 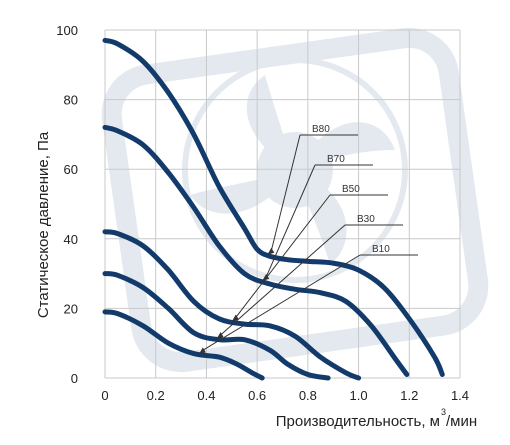 I want to click on y-axis-ticks: 0 20 40 60 80 100, so click(x=67, y=204).